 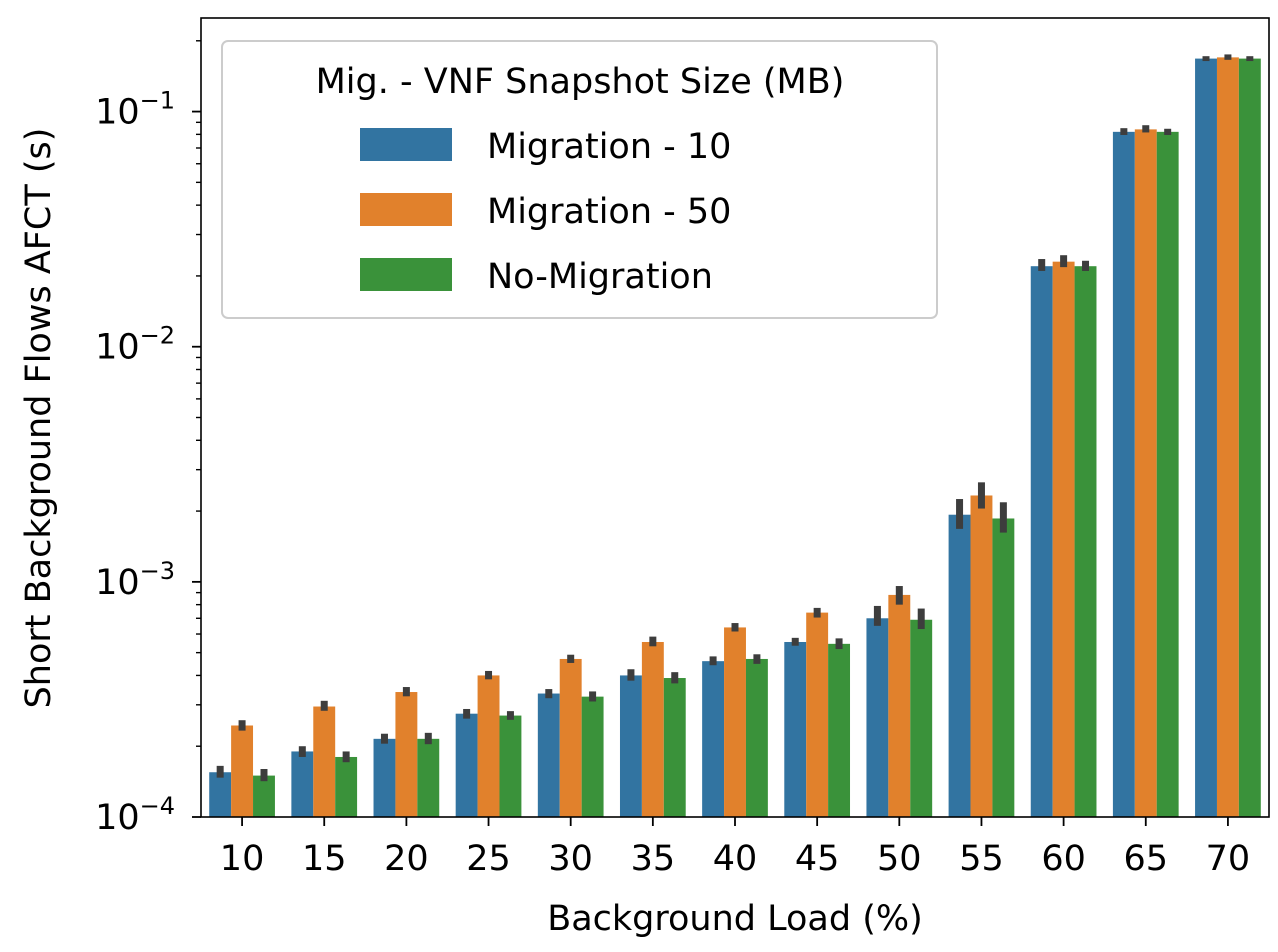 What do you see at coordinates (570, 859) in the screenshot?
I see `x-tick-label: 30` at bounding box center [570, 859].